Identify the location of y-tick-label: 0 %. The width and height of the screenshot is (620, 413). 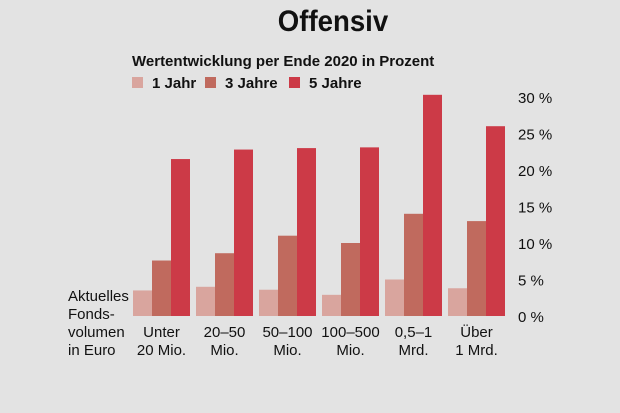
(531, 317).